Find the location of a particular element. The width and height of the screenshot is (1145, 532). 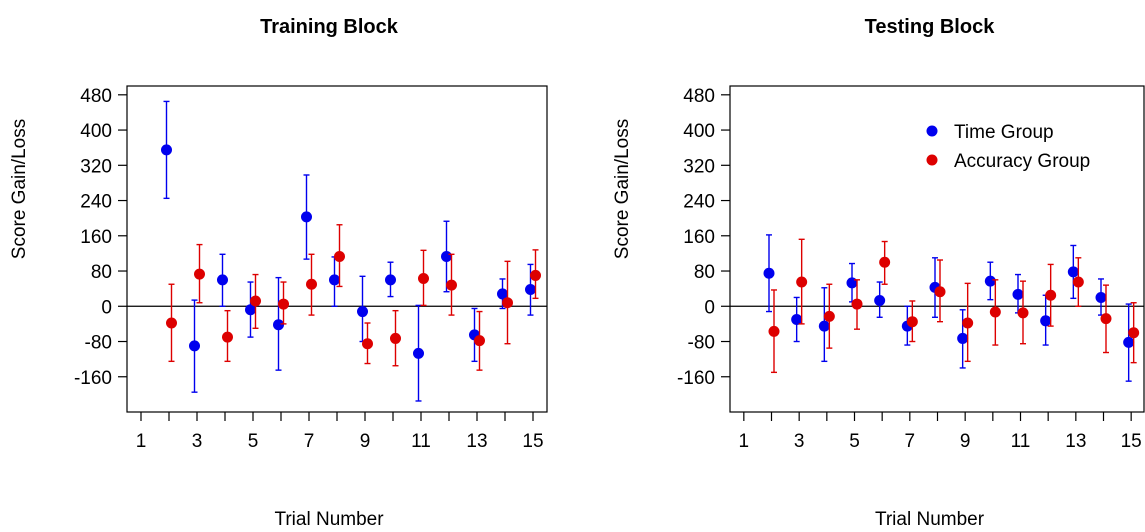

chart-title: Testing Block is located at coordinates (930, 27).